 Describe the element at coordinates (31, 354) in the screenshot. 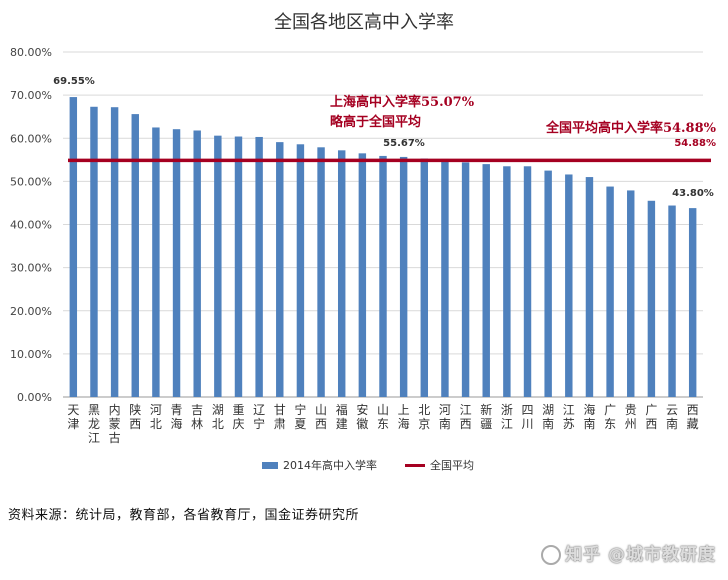

I see `y-tick-label: 10.00%` at that location.